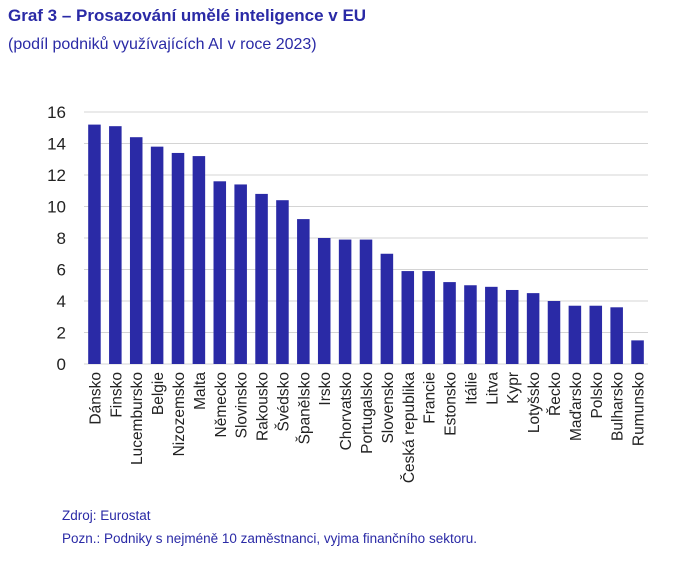 The height and width of the screenshot is (562, 674). Describe the element at coordinates (430, 398) in the screenshot. I see `x-tick-label: Francie` at that location.